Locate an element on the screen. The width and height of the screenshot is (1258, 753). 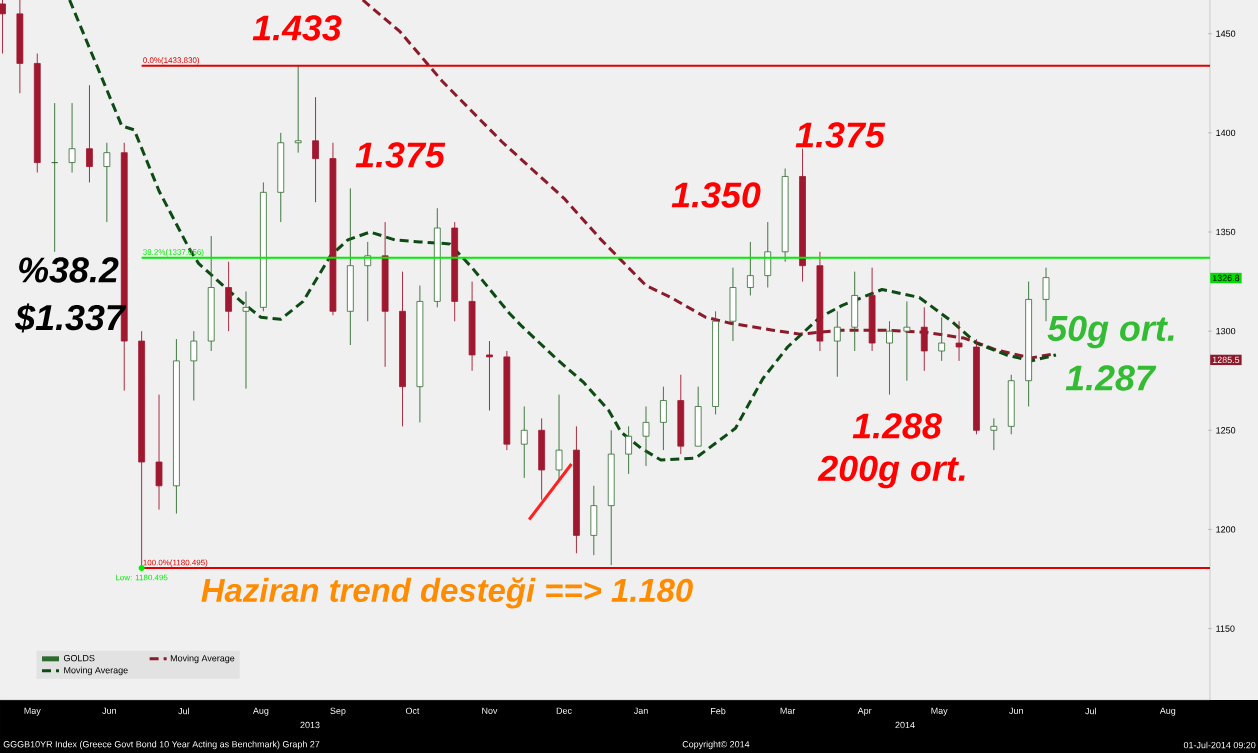
y-tick-label: 1250 is located at coordinates (1226, 430).